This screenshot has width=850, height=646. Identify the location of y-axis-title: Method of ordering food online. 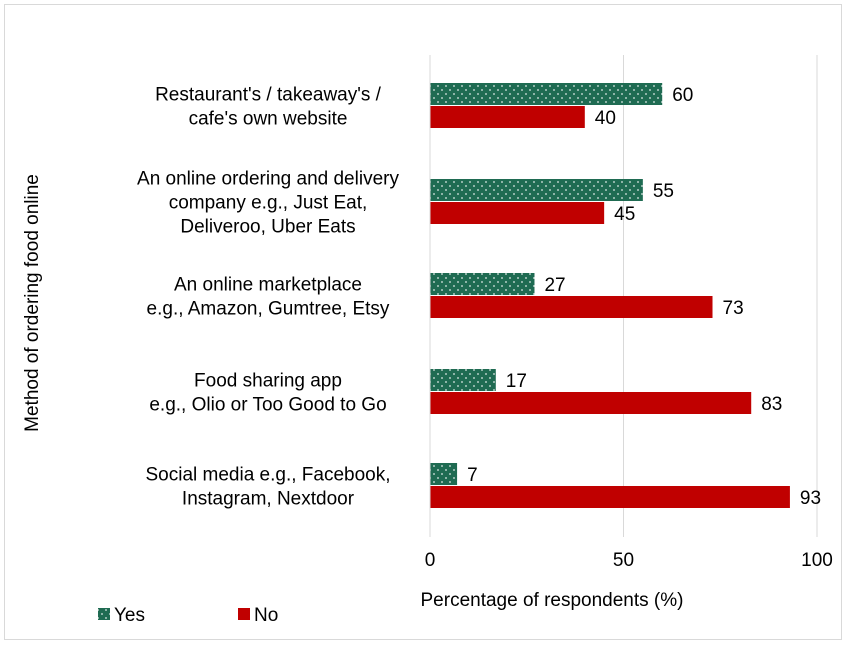
(32, 303).